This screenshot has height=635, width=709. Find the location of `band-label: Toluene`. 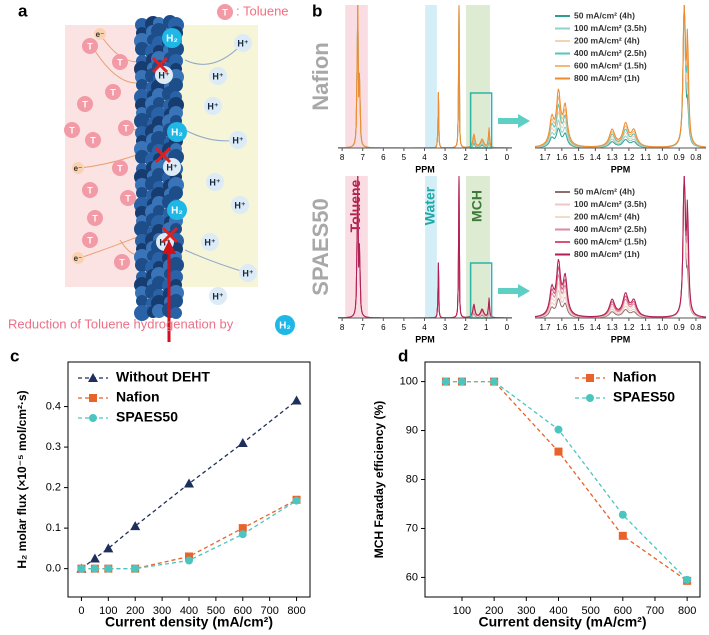

band-label: Toluene is located at coordinates (355, 205).